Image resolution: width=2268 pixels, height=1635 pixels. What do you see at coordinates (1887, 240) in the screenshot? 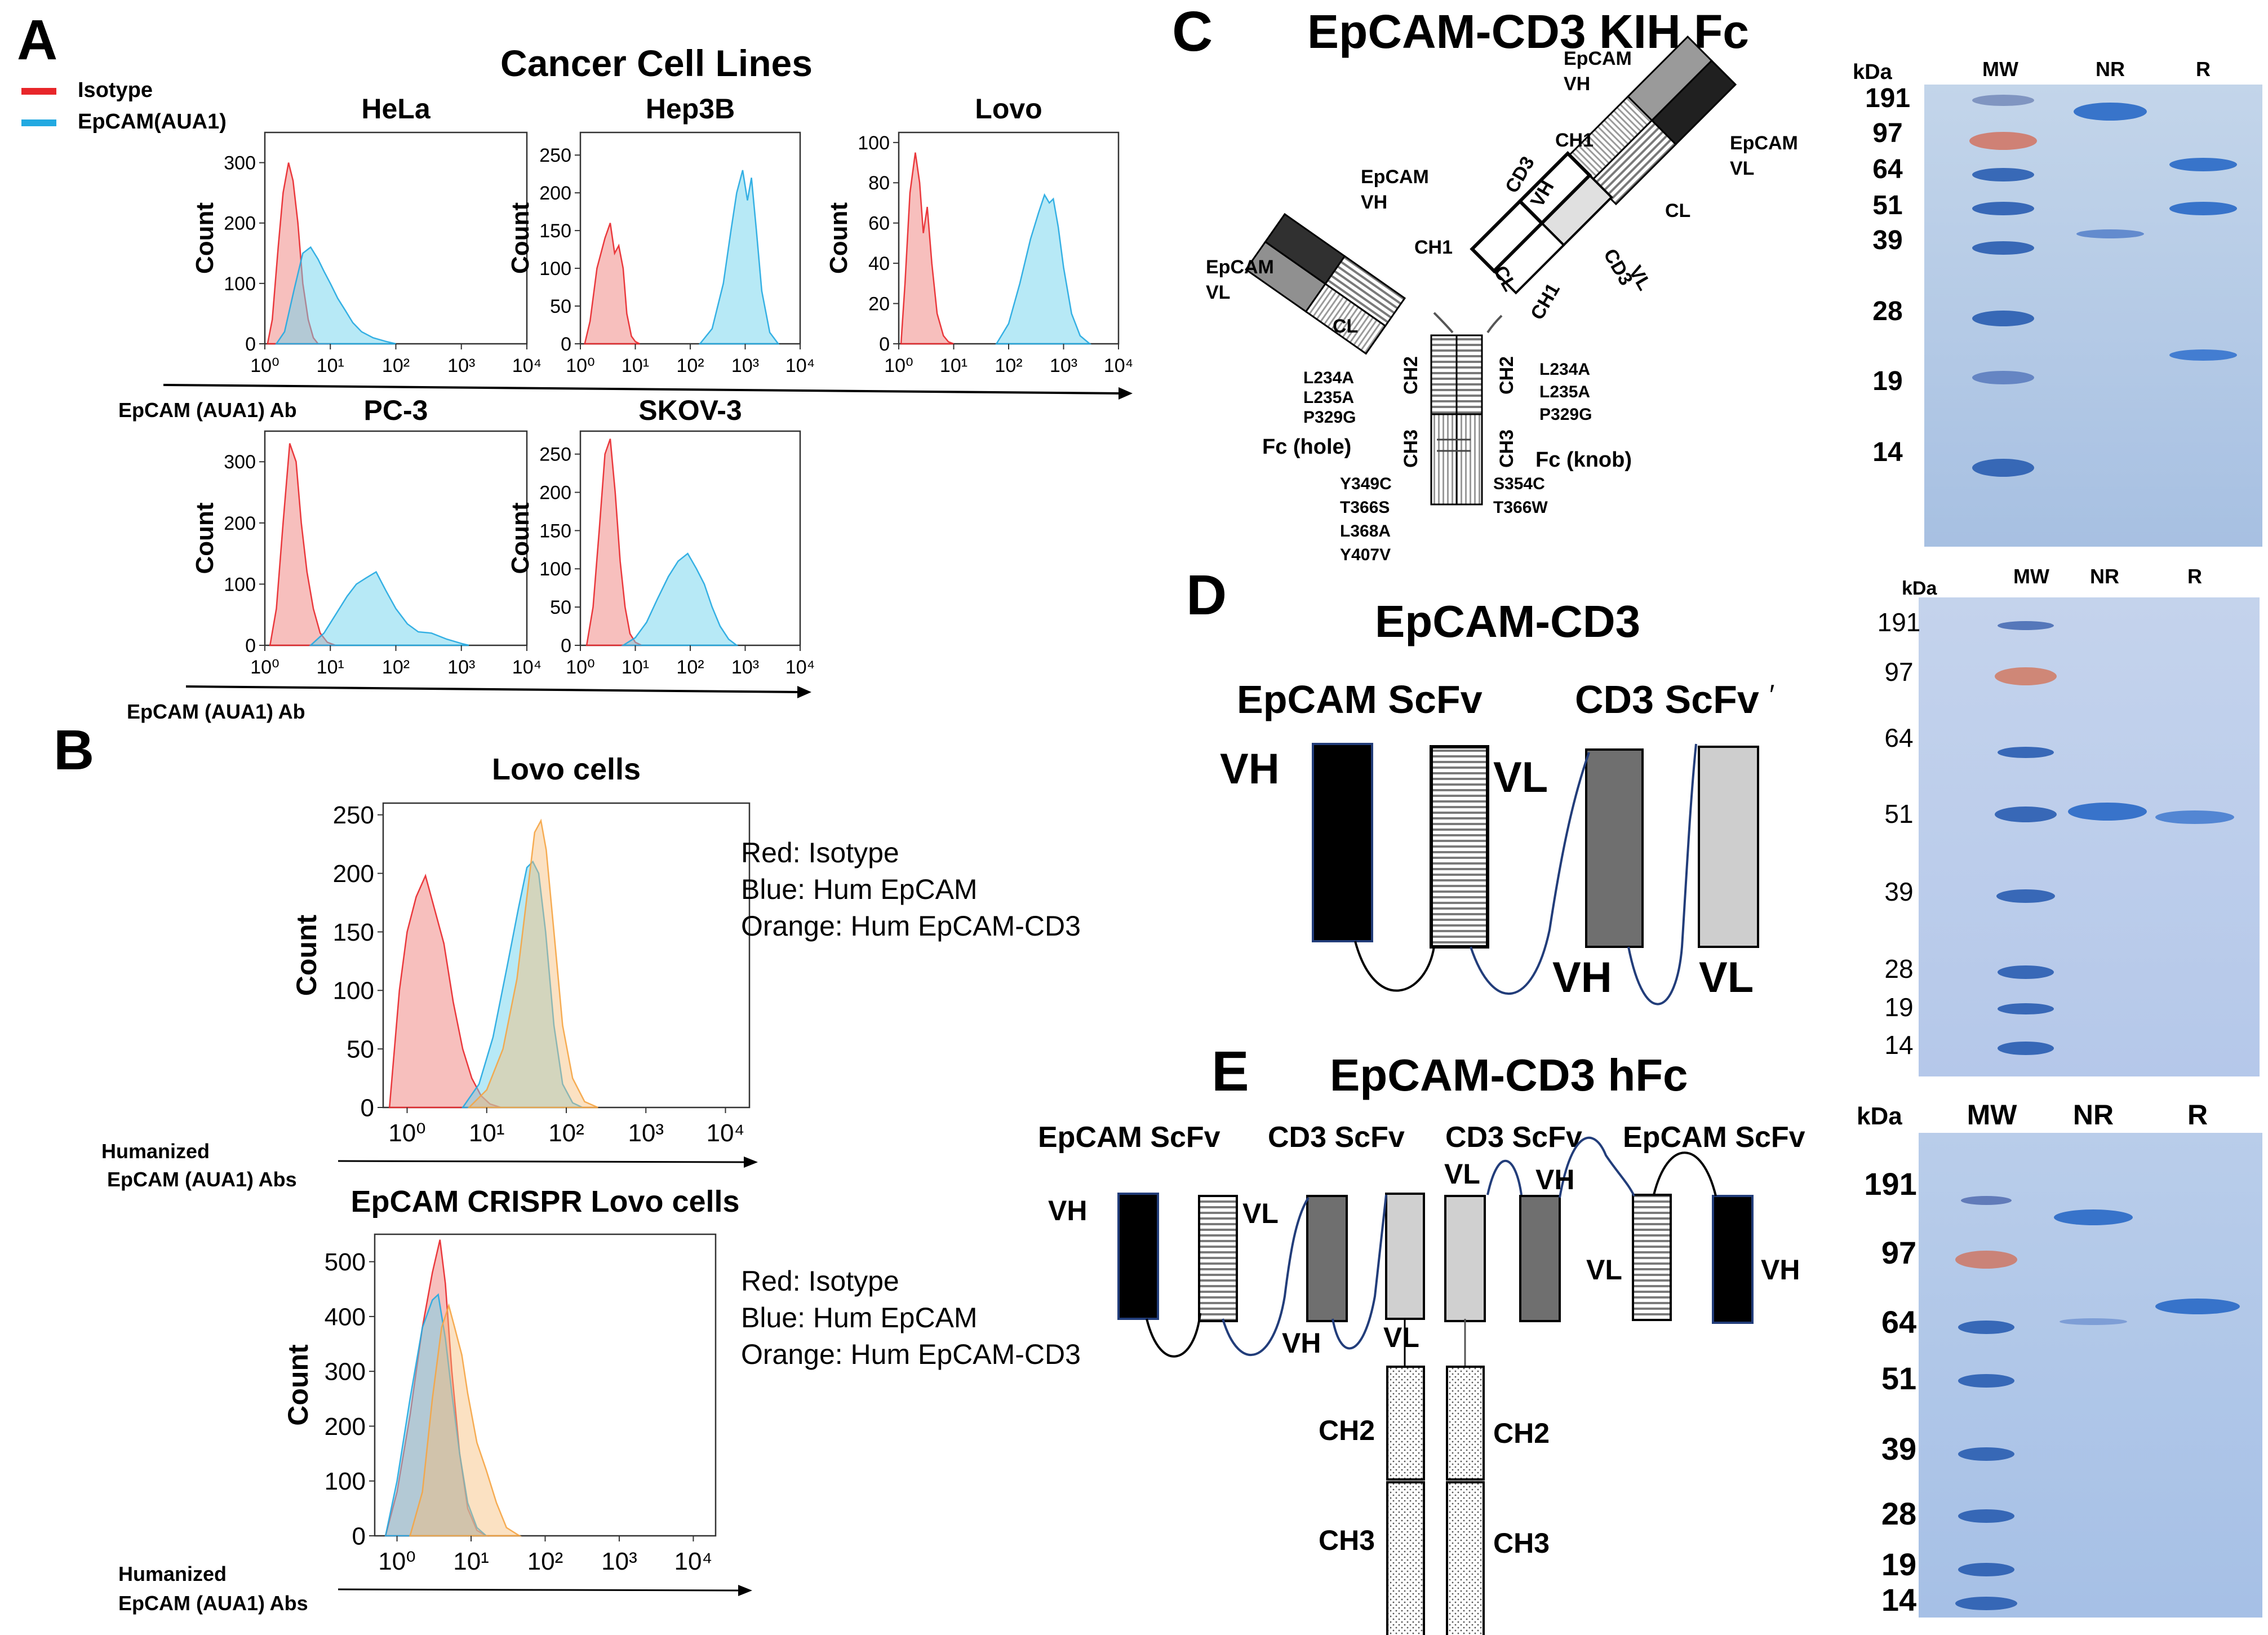
I see `gel-1-m-39: 39` at bounding box center [1887, 240].